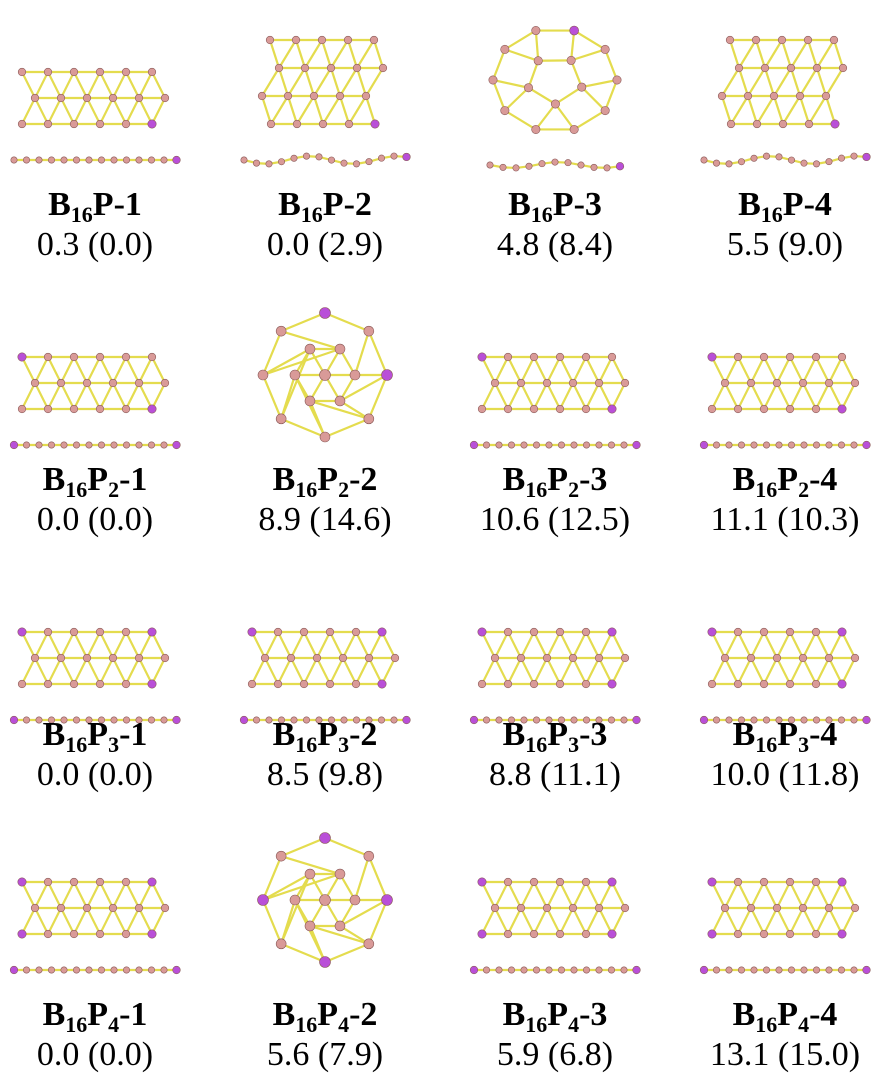 This screenshot has height=1085, width=891. Describe the element at coordinates (785, 245) in the screenshot. I see `relative-energy: 5.5 (9.0)` at that location.